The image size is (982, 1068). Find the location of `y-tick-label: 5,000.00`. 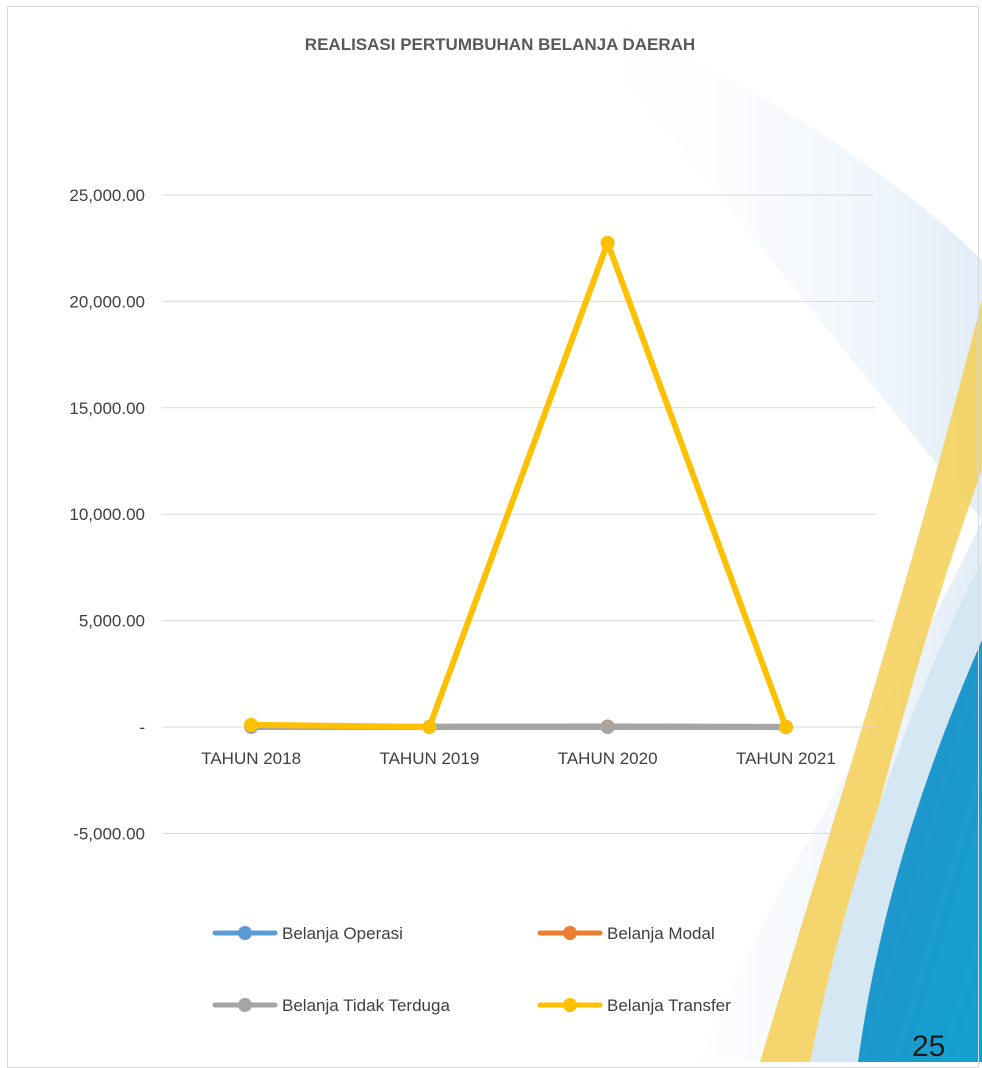

y-tick-label: 5,000.00 is located at coordinates (112, 621).